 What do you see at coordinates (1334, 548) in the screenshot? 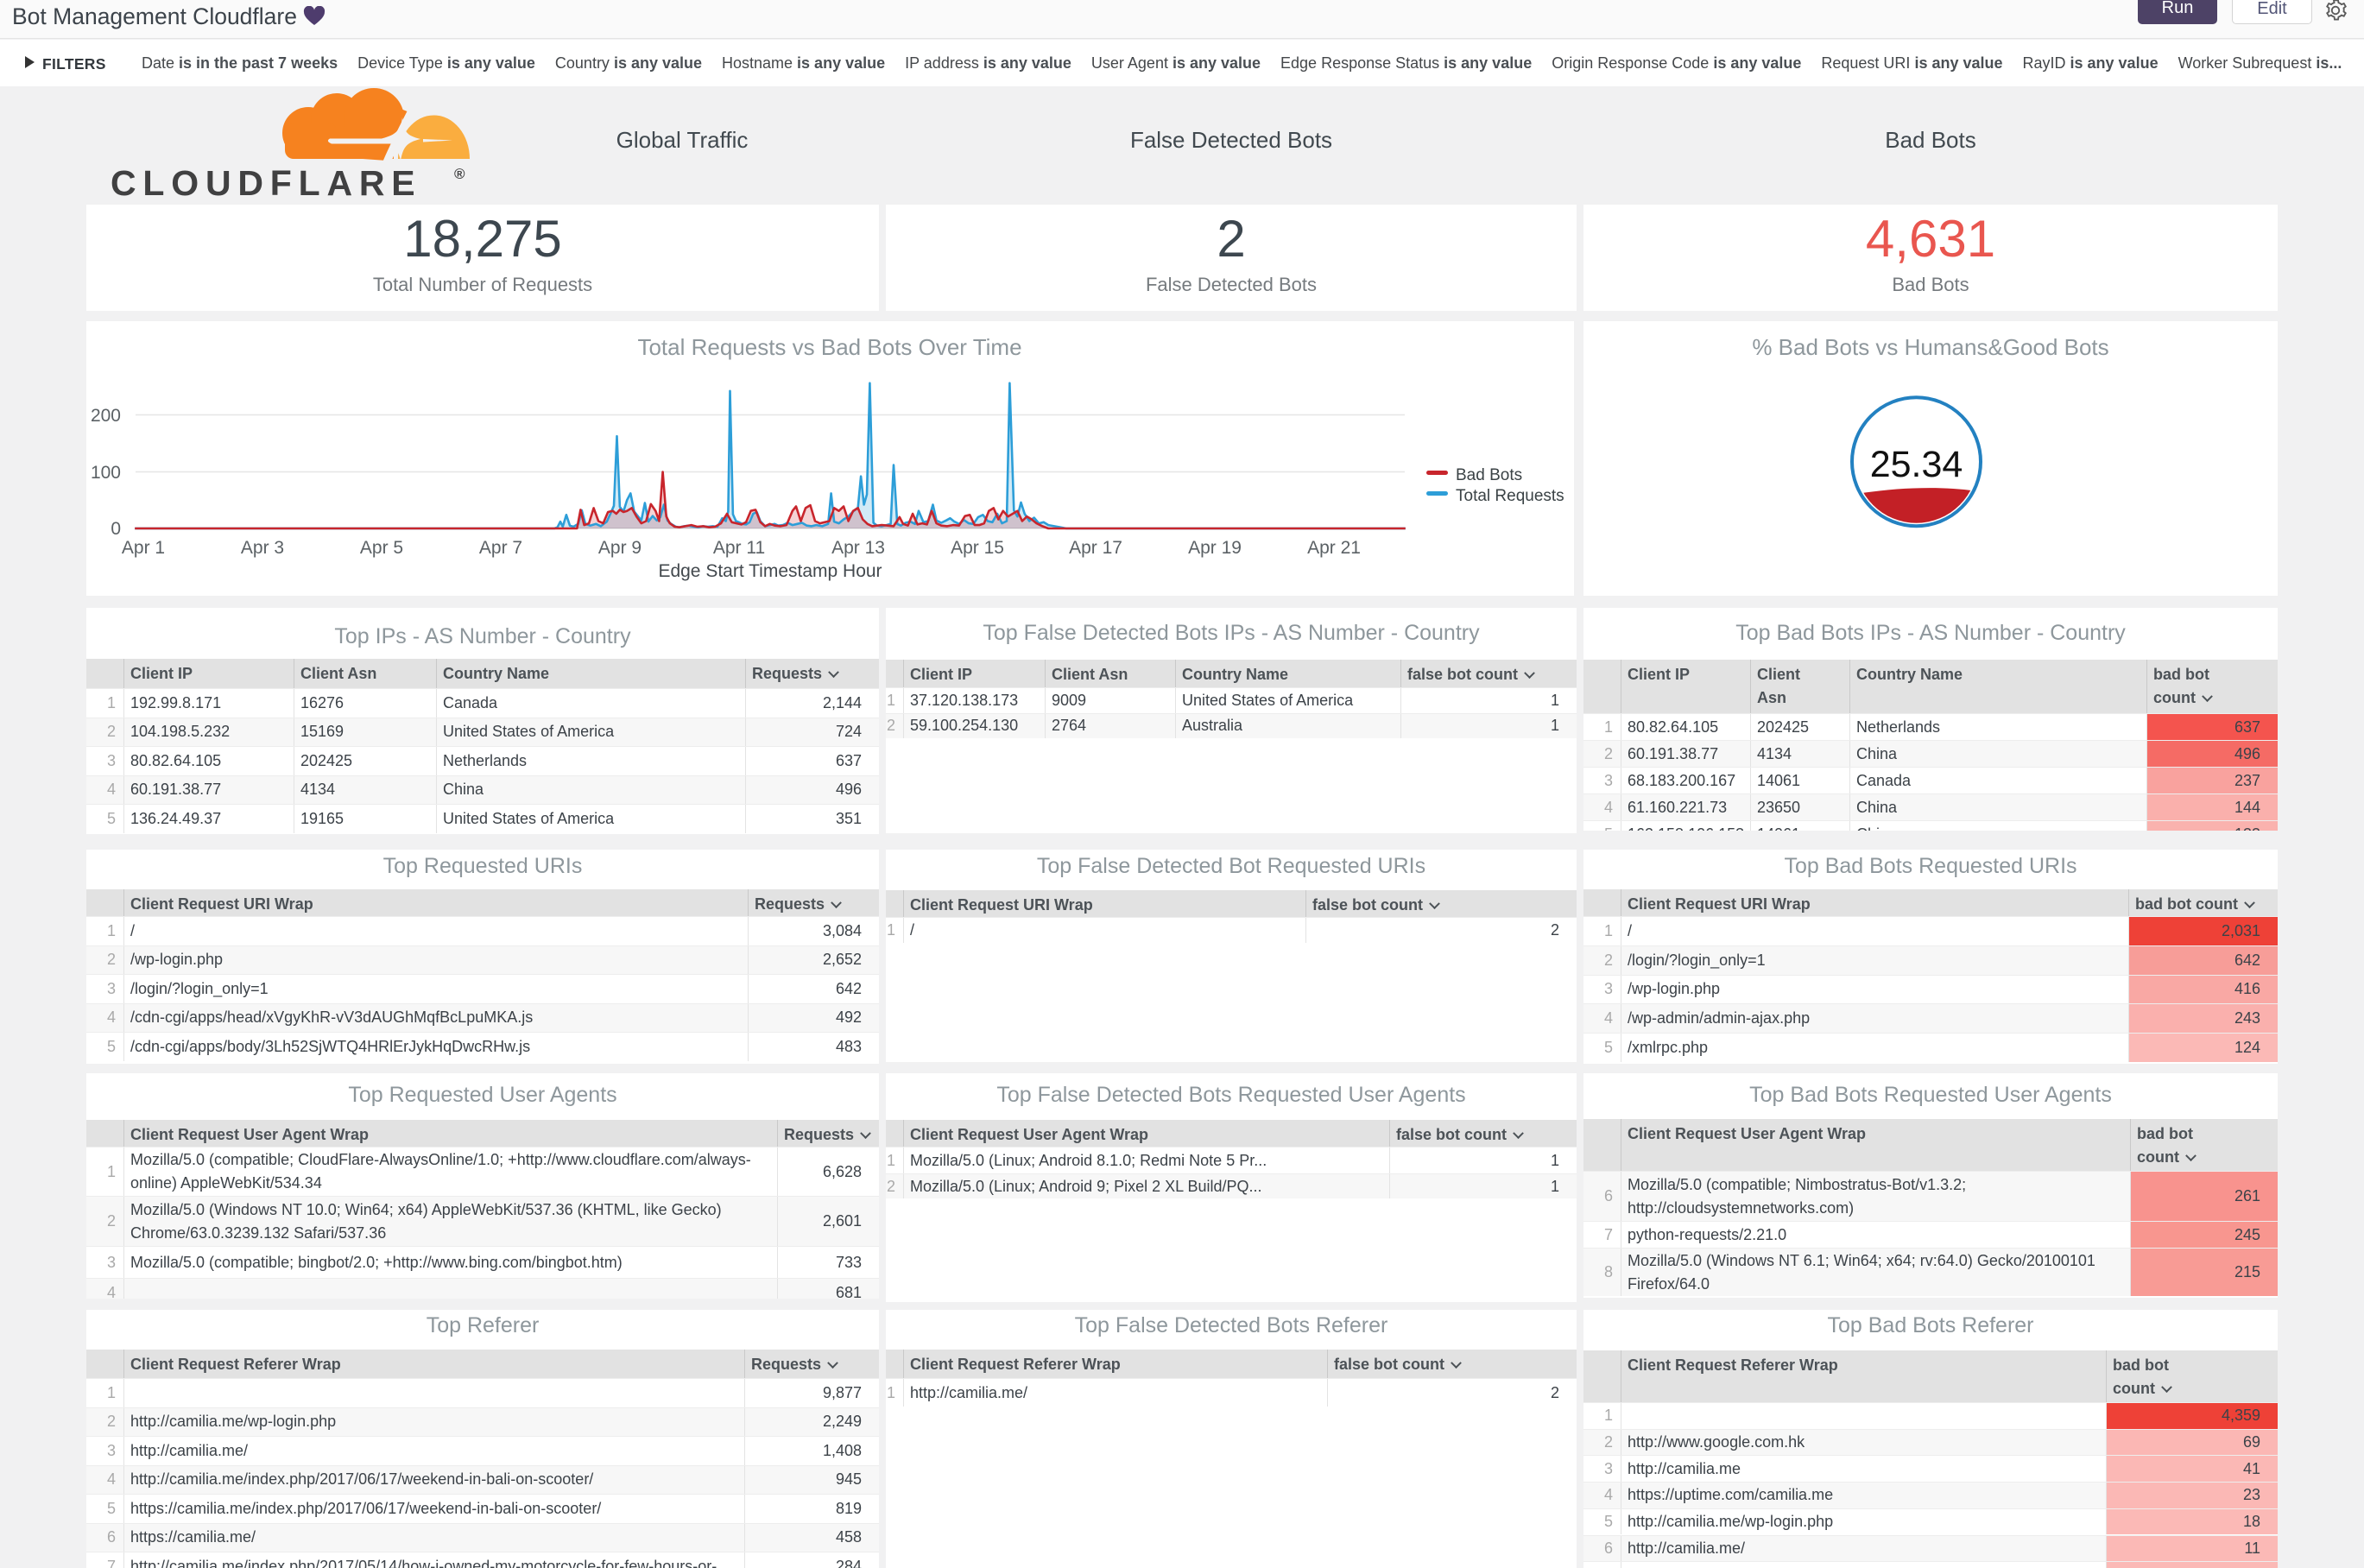
I see `svg-text: Apr 21` at bounding box center [1334, 548].